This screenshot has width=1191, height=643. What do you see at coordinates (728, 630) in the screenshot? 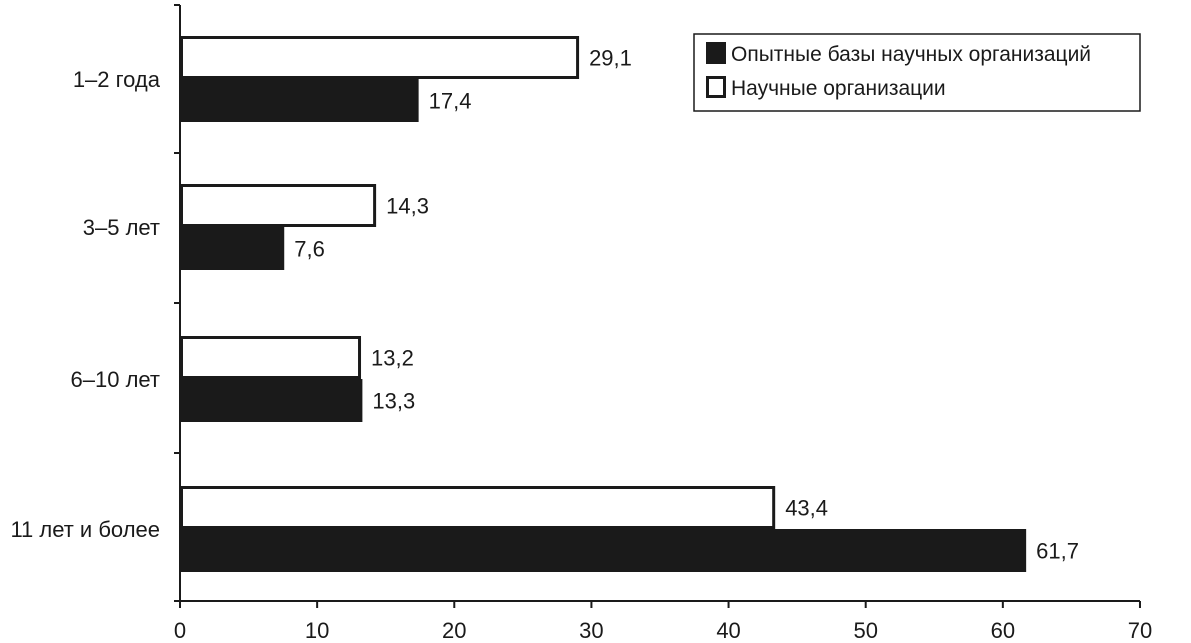
I see `x-tick-label-40: 40` at bounding box center [728, 630].